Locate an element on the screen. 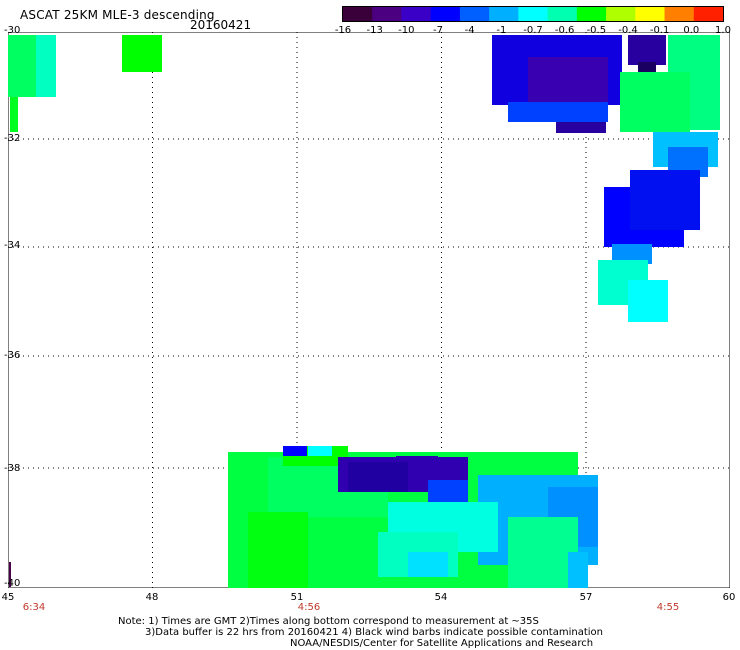 This screenshot has height=650, width=740. colorbar-label: -0.7 is located at coordinates (533, 30).